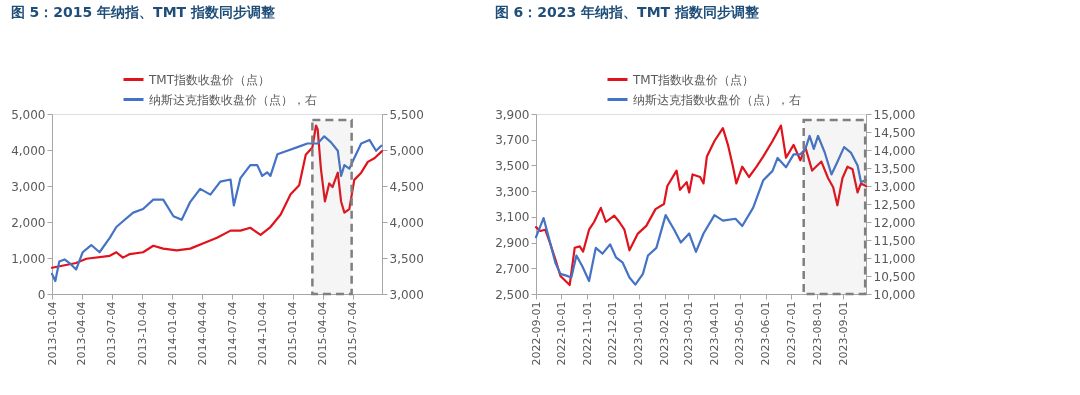 The height and width of the screenshot is (395, 1080). What do you see at coordinates (406, 186) in the screenshot?
I see `y2-tick-label: 4,500` at bounding box center [406, 186].